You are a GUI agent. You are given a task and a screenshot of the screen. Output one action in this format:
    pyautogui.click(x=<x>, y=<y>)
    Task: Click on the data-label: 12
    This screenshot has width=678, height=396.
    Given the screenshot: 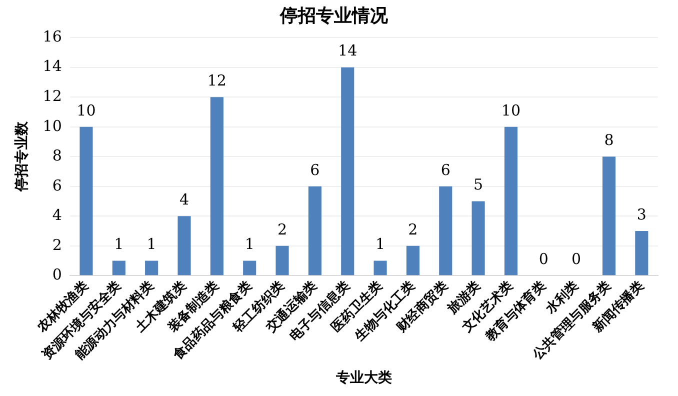 What is the action you would take?
    pyautogui.click(x=216, y=81)
    